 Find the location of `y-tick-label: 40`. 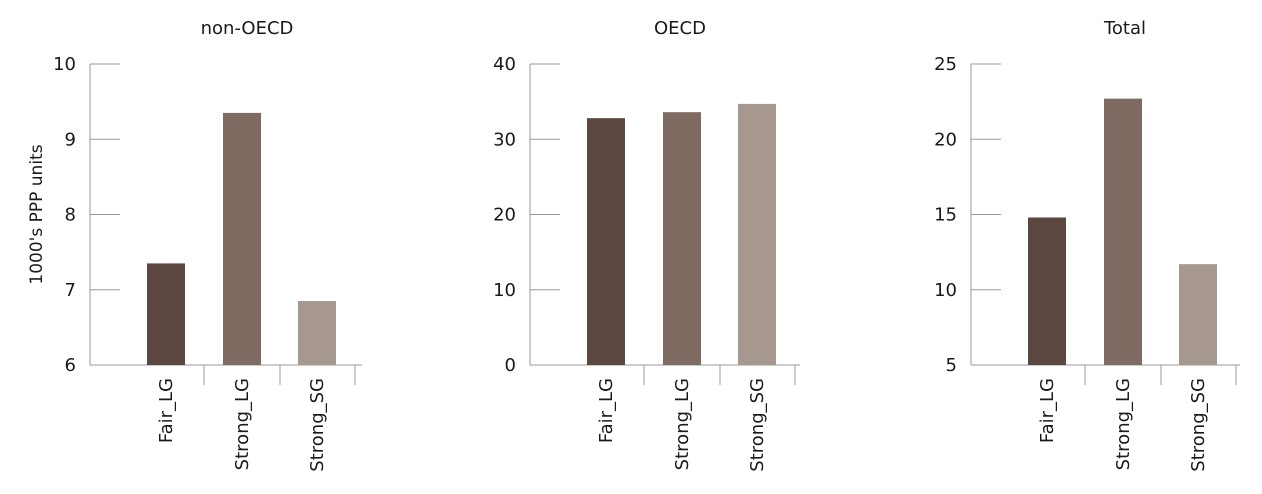

y-tick-label: 40 is located at coordinates (504, 64).